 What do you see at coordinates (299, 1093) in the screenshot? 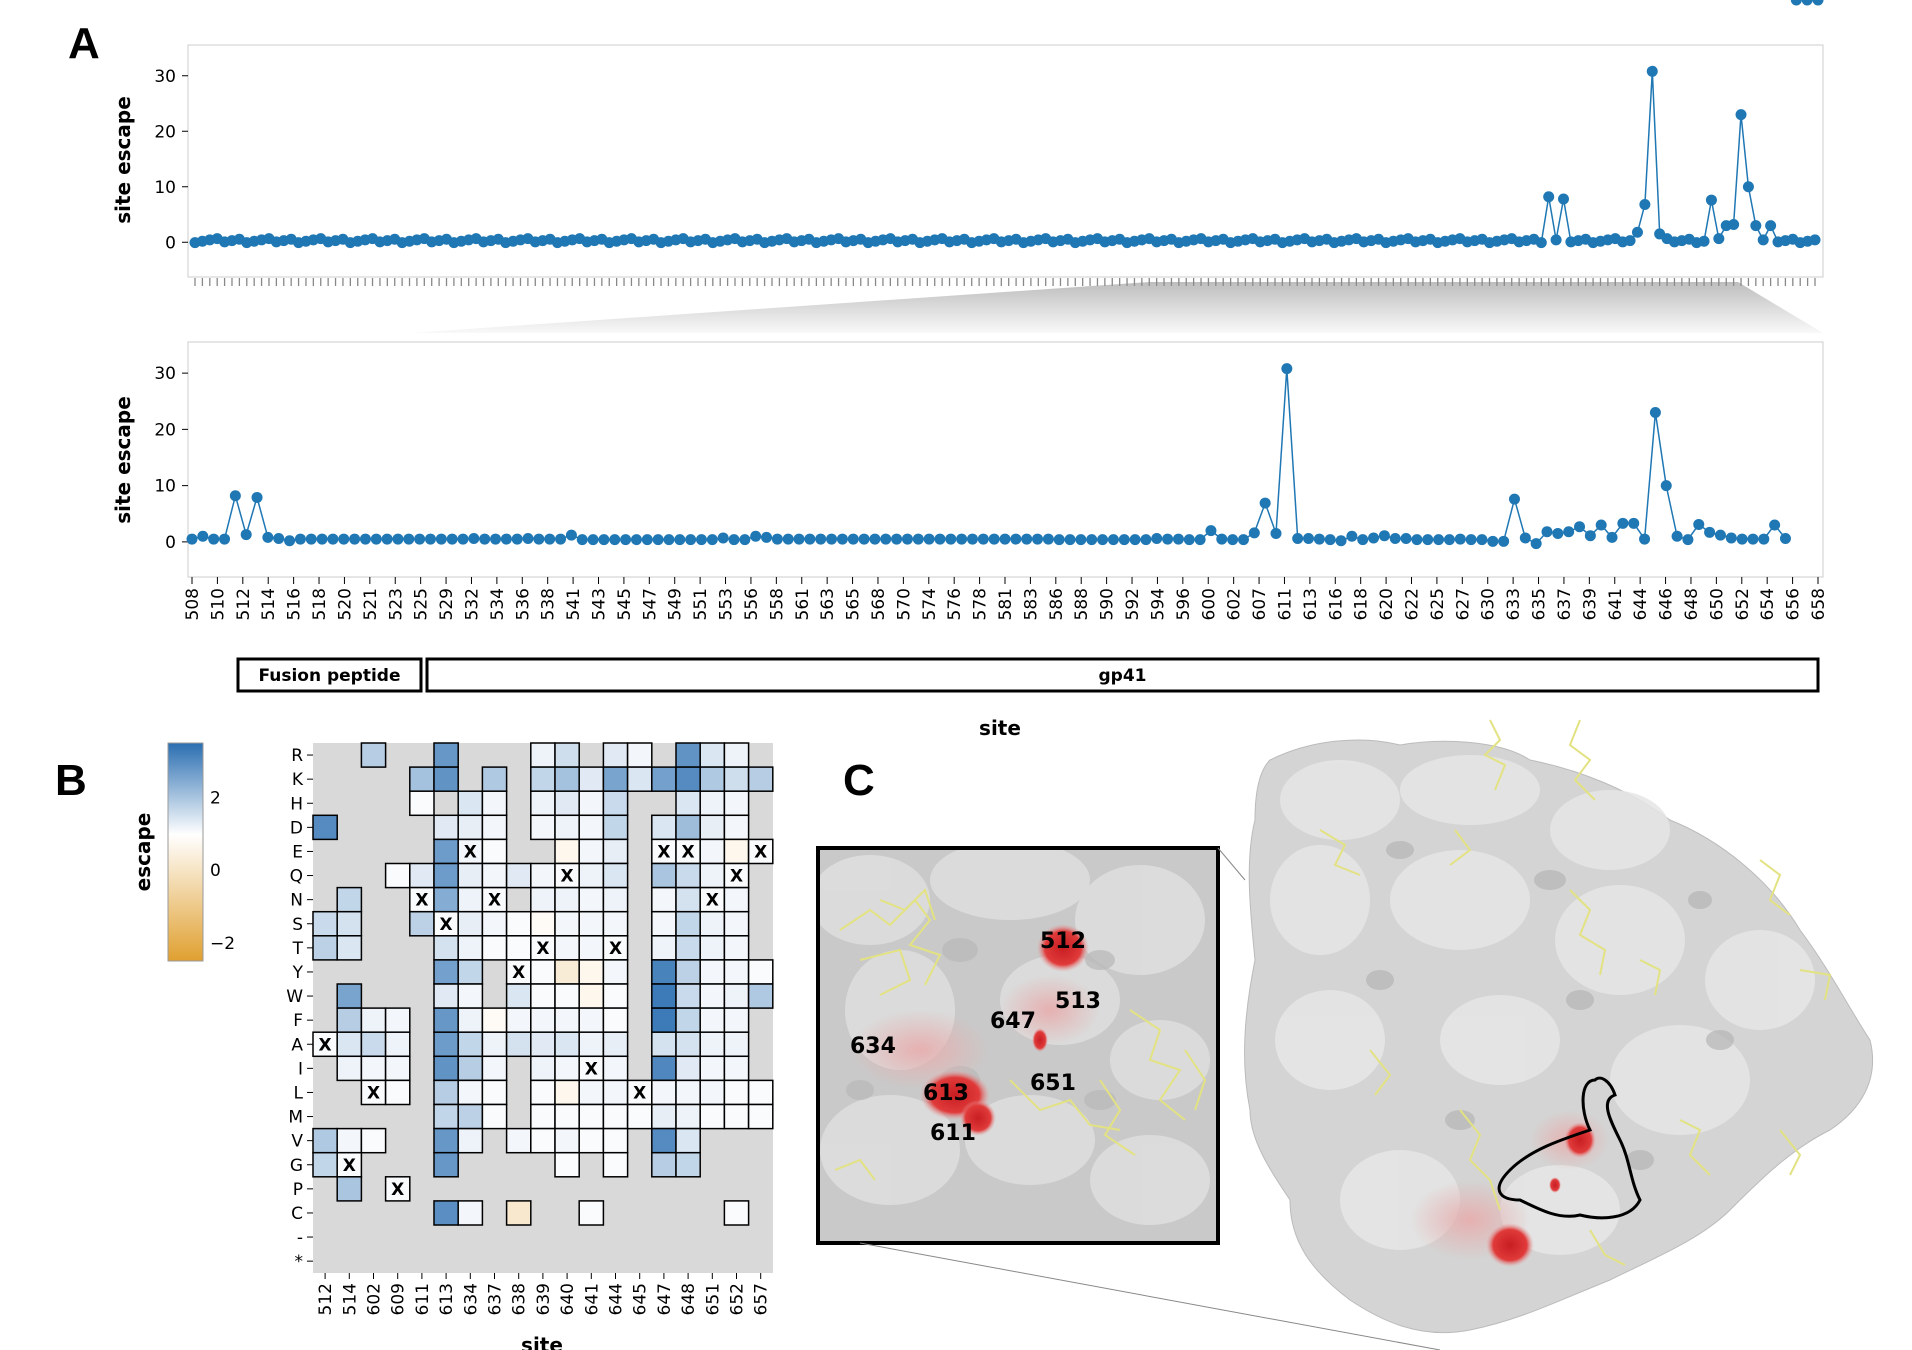
I see `heatmap-row-label: L` at bounding box center [299, 1093].